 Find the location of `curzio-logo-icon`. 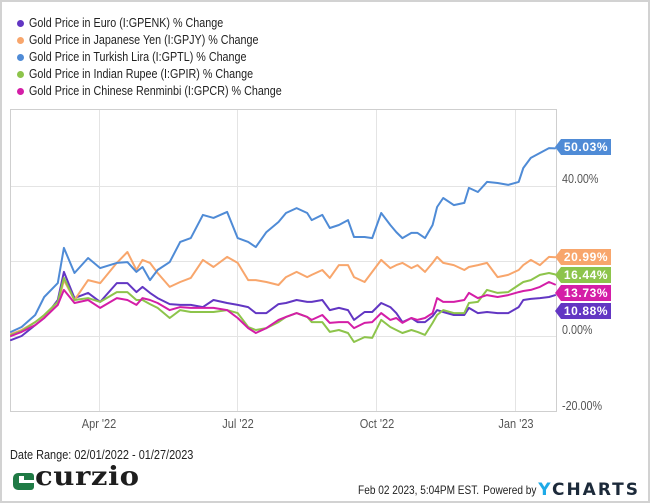

curzio-logo-icon is located at coordinates (23, 481).